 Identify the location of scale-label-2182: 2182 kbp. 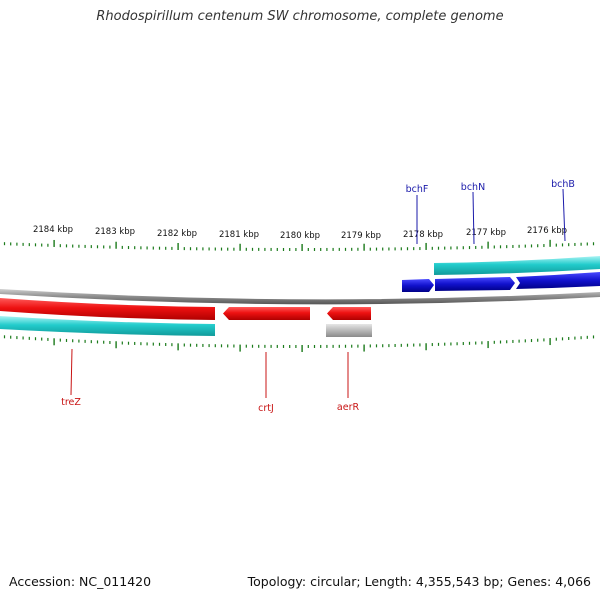
(177, 234).